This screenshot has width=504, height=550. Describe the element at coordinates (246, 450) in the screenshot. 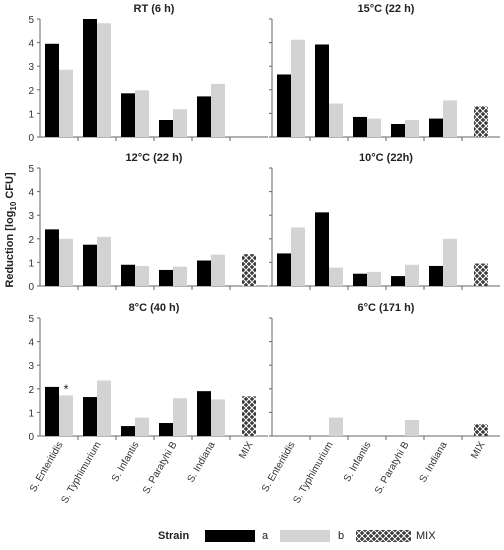

I see `x-category-label: MIX` at that location.